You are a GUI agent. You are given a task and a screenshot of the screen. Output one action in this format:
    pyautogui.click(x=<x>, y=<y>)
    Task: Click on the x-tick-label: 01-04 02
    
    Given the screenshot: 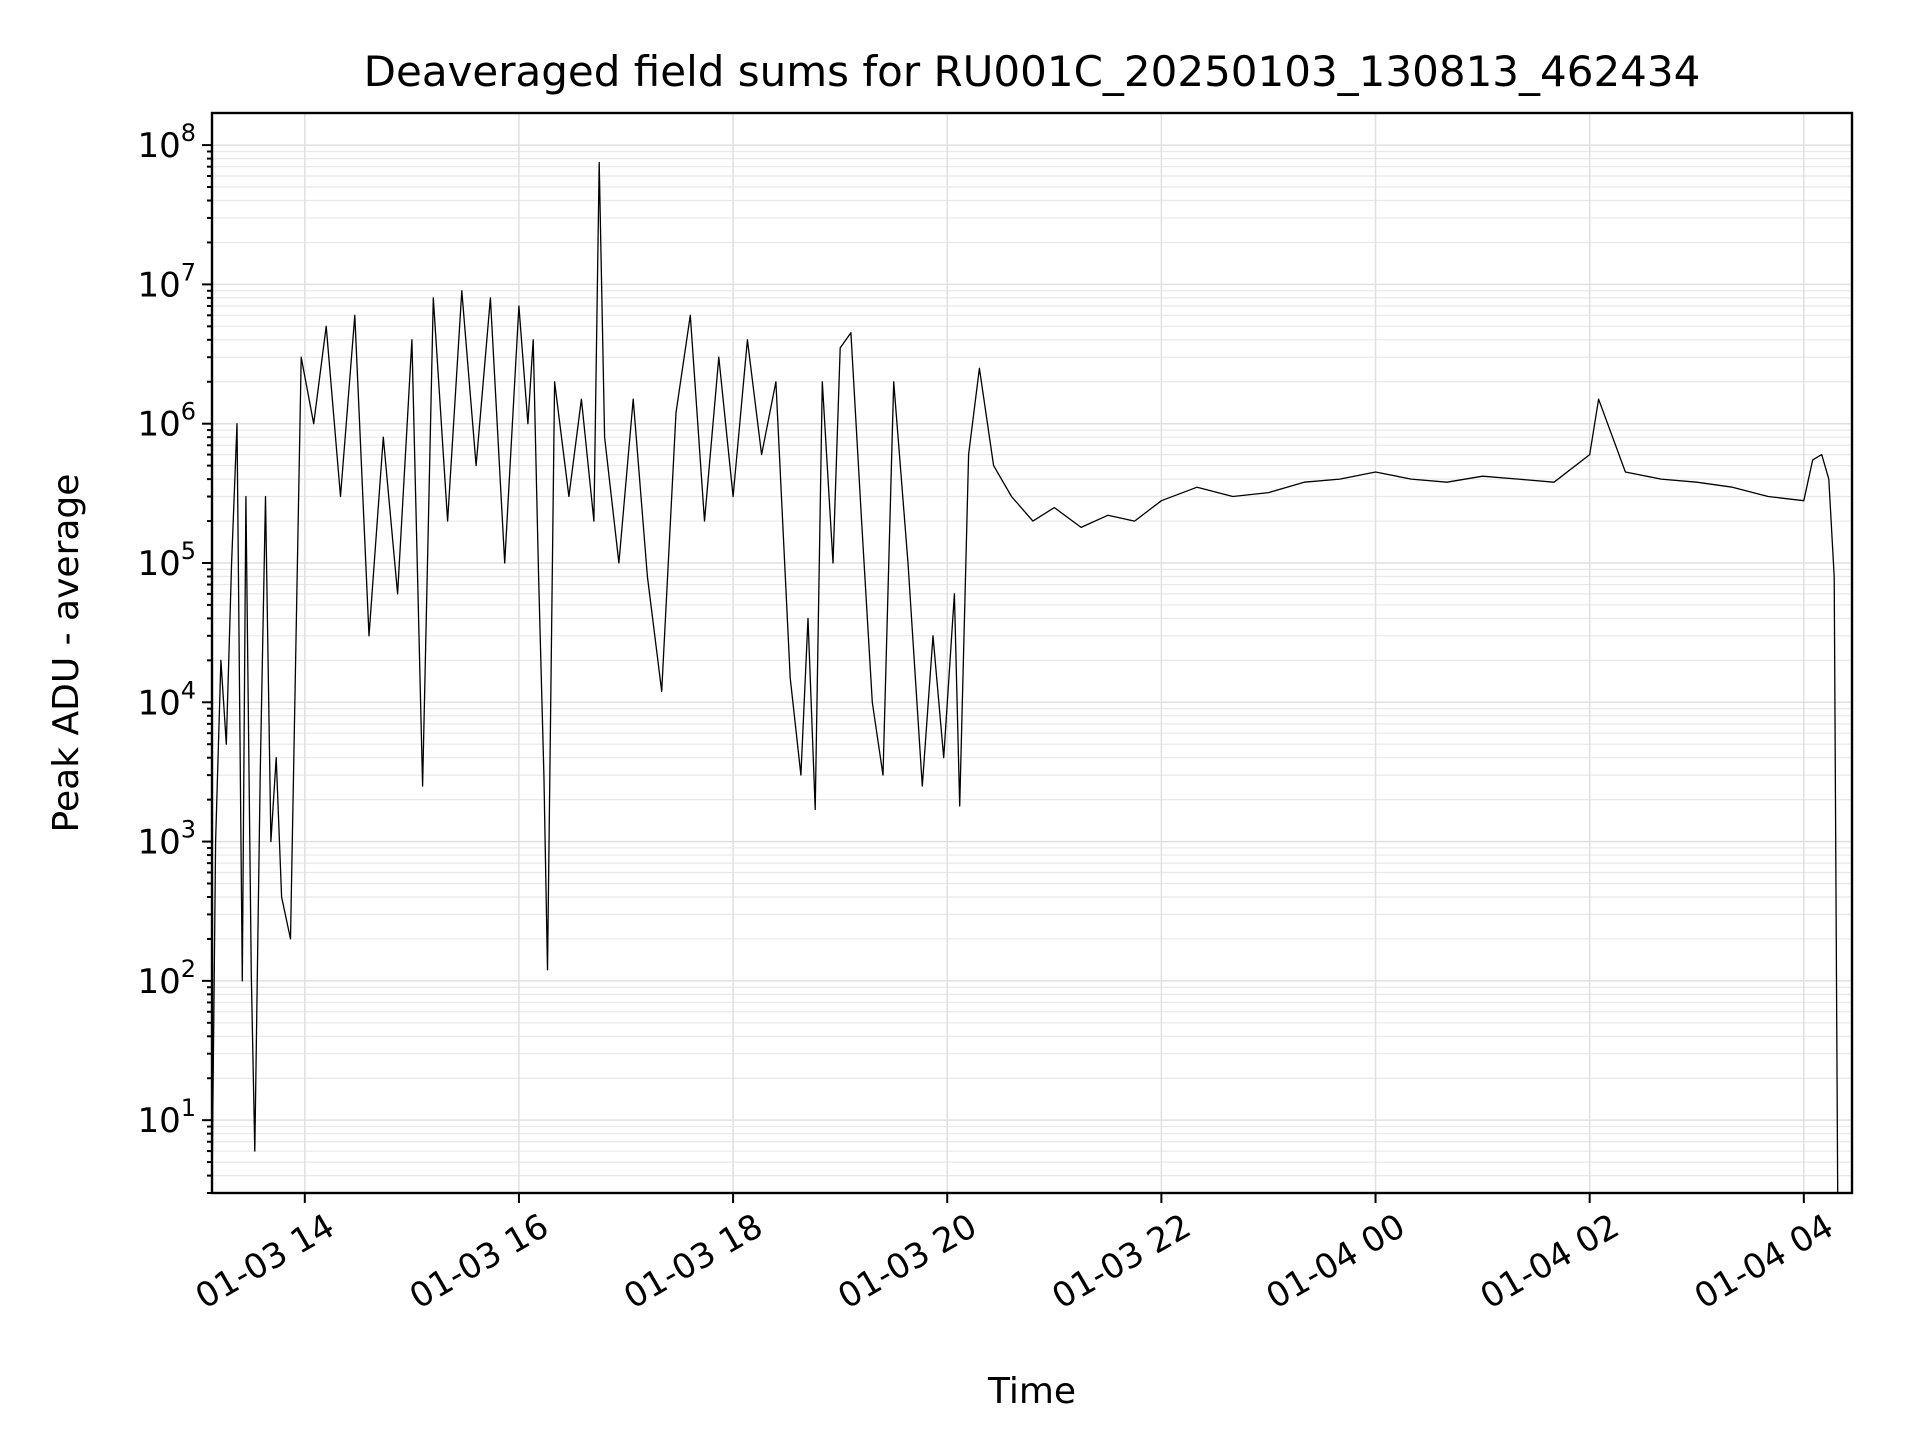 What is the action you would take?
    pyautogui.click(x=1550, y=1261)
    